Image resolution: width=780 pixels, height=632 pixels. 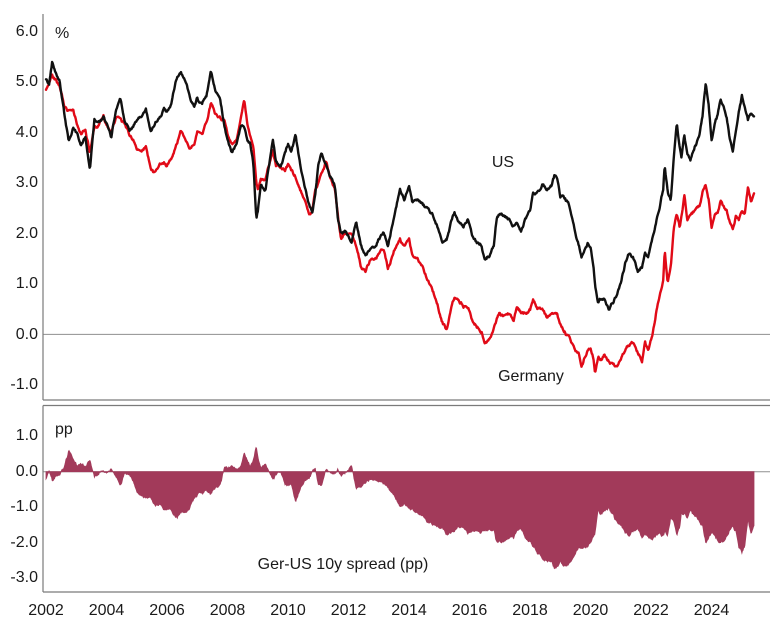 What do you see at coordinates (288, 610) in the screenshot?
I see `x-tick-label: 2010` at bounding box center [288, 610].